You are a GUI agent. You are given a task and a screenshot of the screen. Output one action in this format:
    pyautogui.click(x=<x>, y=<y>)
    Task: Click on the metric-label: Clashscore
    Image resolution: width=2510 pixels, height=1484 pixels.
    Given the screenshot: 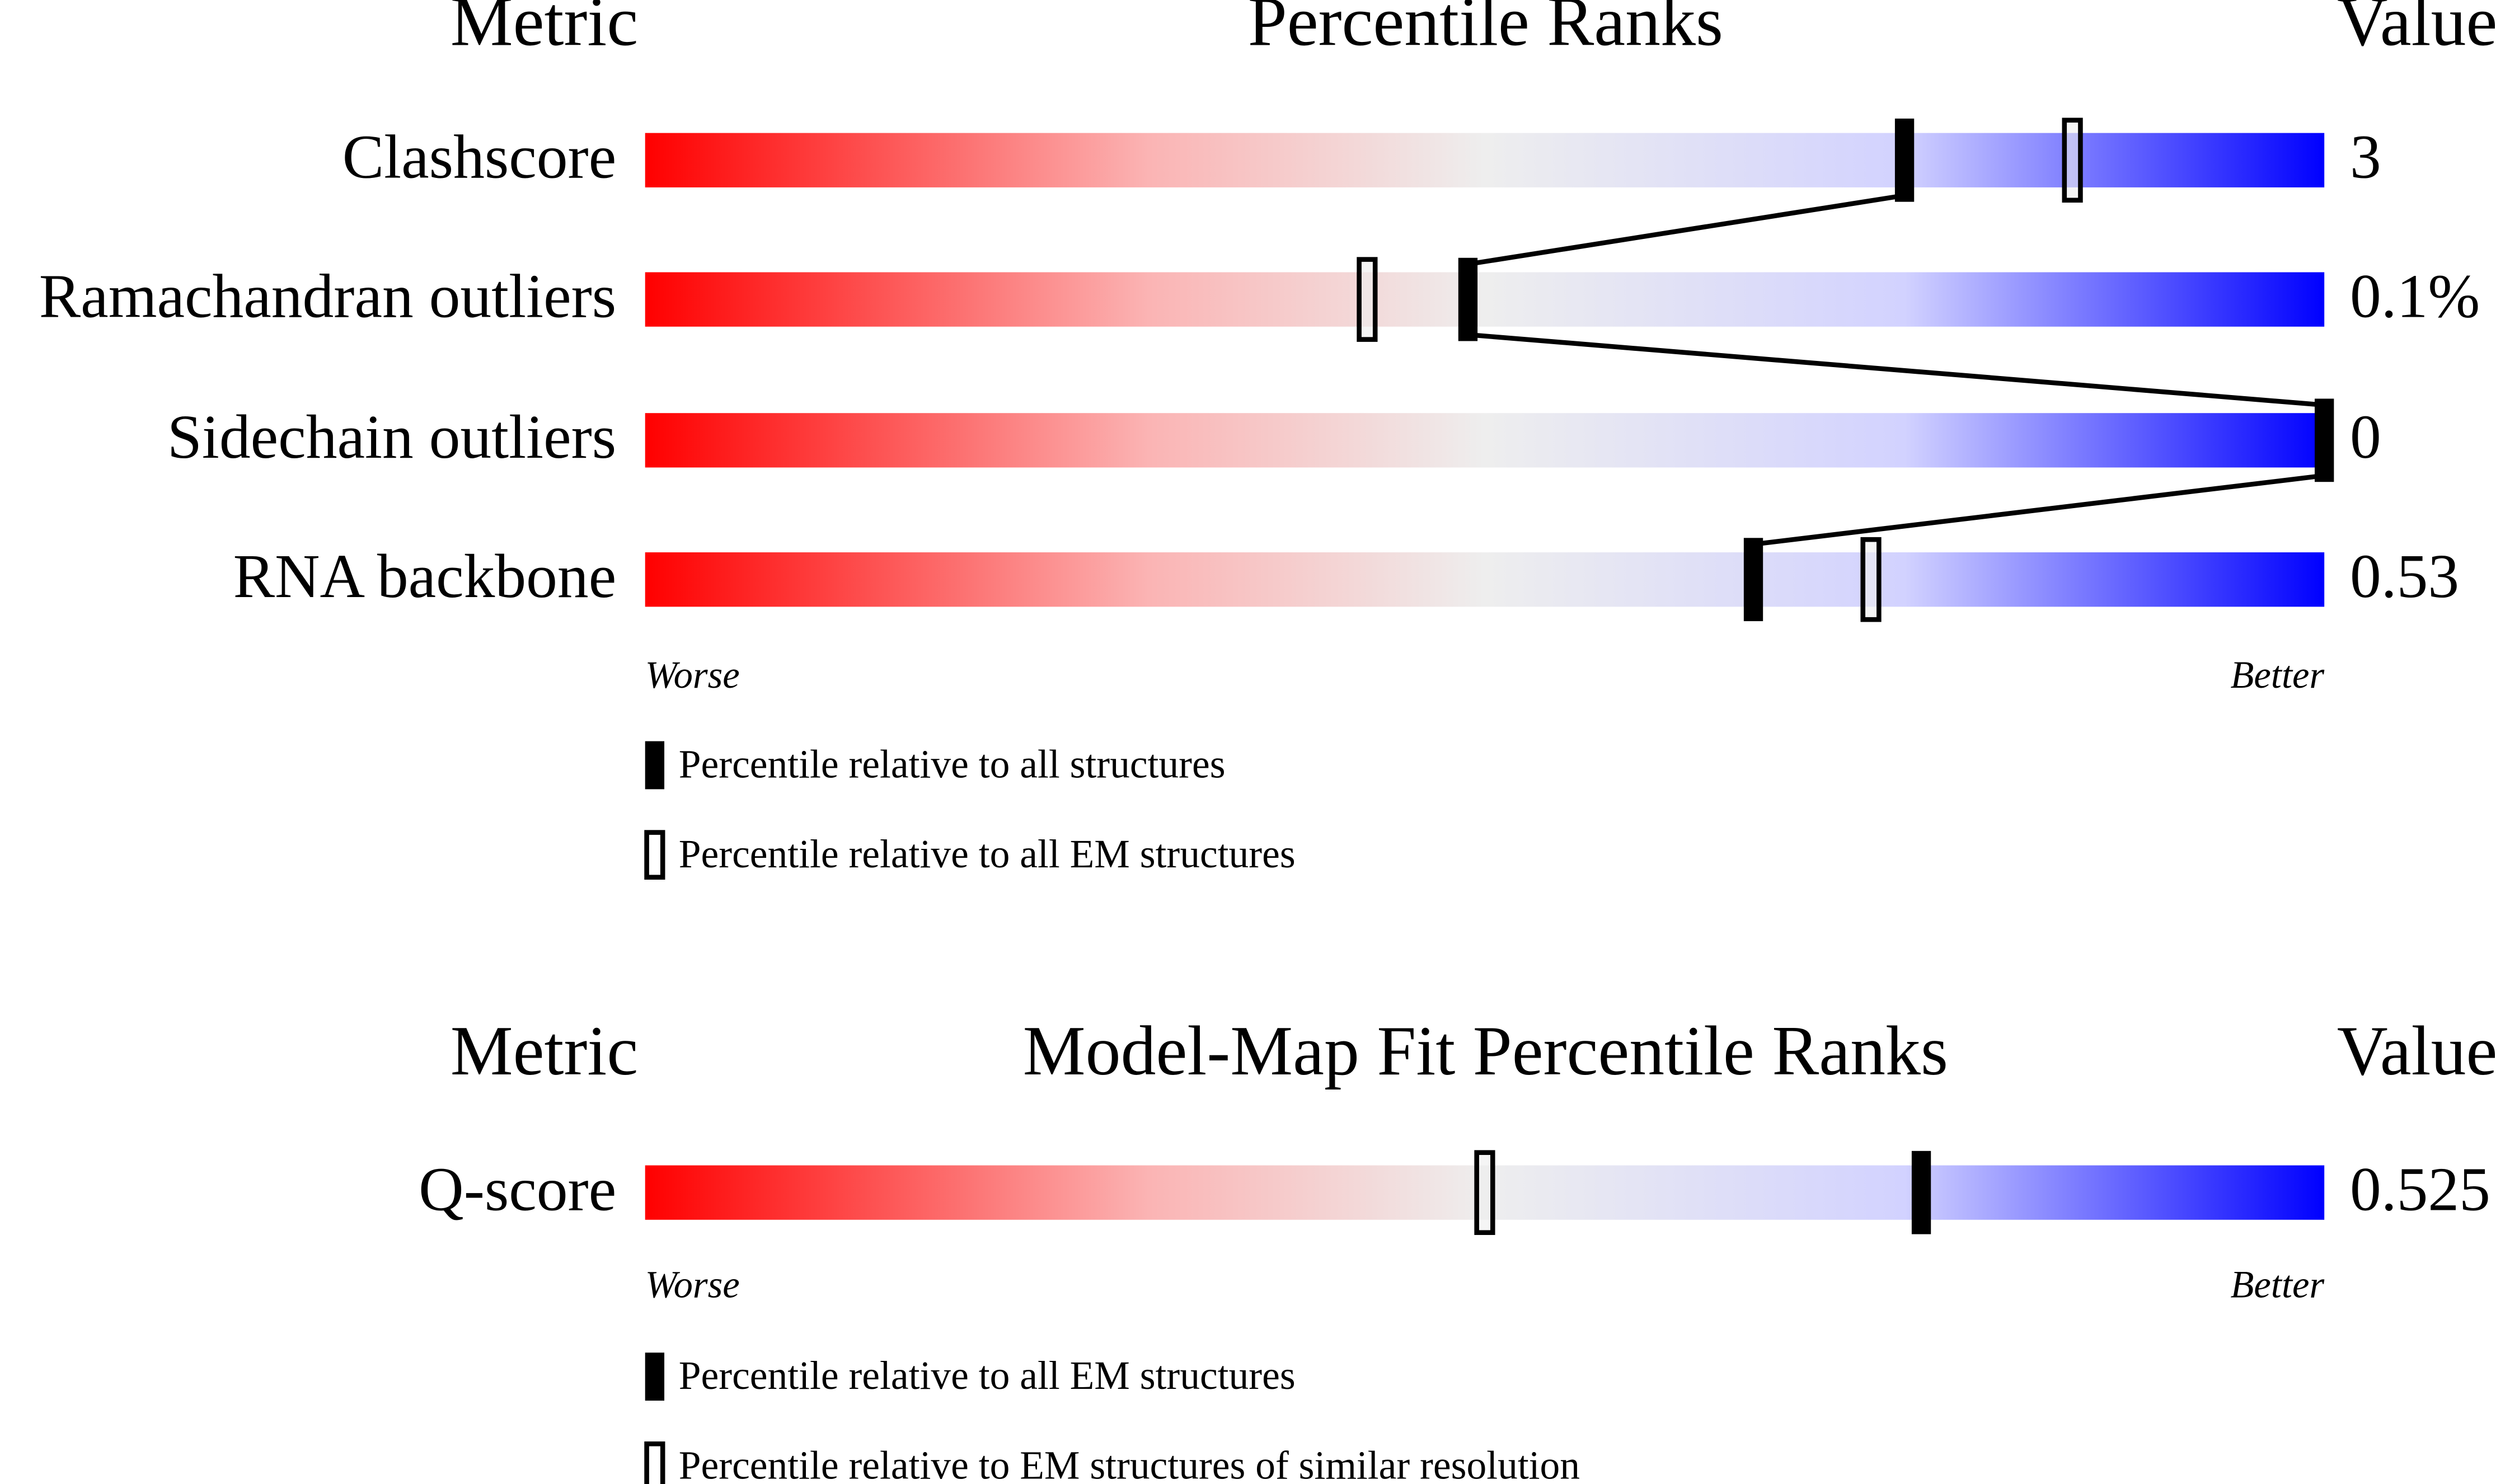 What is the action you would take?
    pyautogui.click(x=479, y=157)
    